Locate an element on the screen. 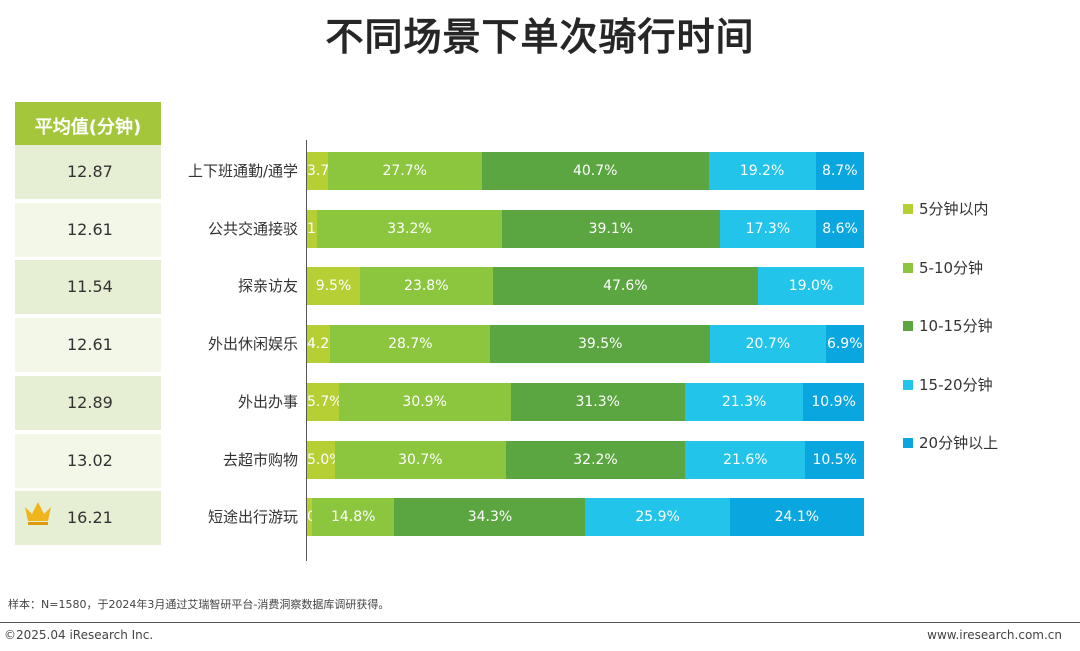  data-label: 30.7% is located at coordinates (420, 459).